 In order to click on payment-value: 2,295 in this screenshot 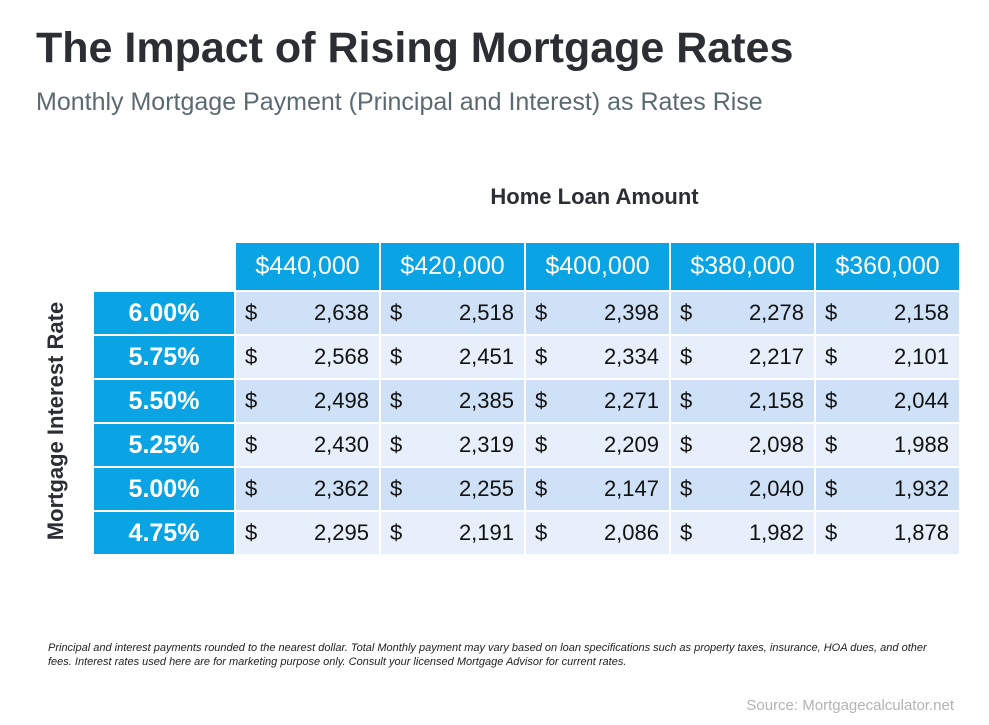, I will do `click(341, 532)`.